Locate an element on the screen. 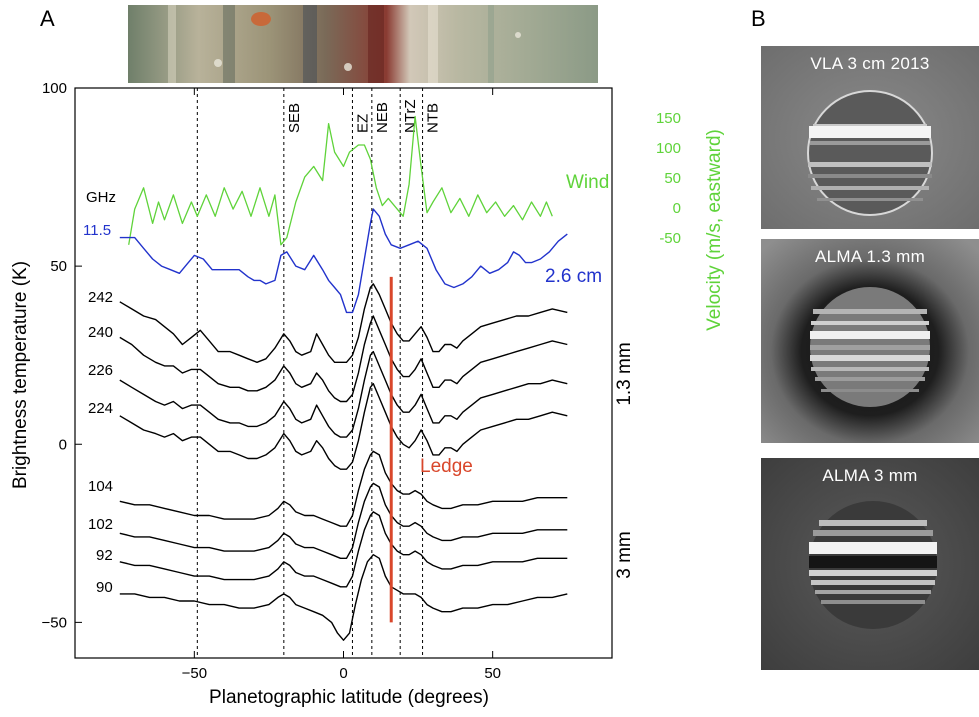 The image size is (979, 717). y2-tick-label-150: 150 is located at coordinates (668, 118).